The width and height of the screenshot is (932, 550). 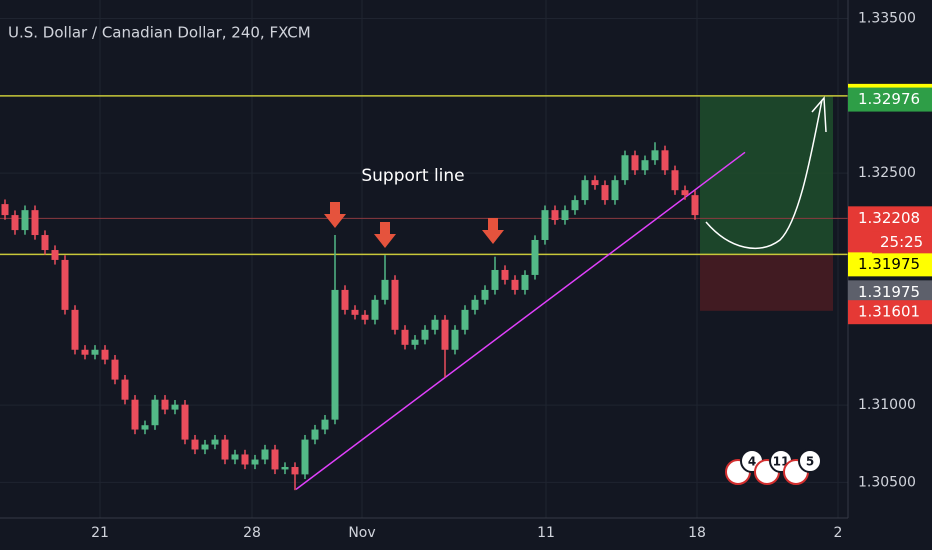 I want to click on price-tag-label: 1.32976, so click(x=889, y=99).